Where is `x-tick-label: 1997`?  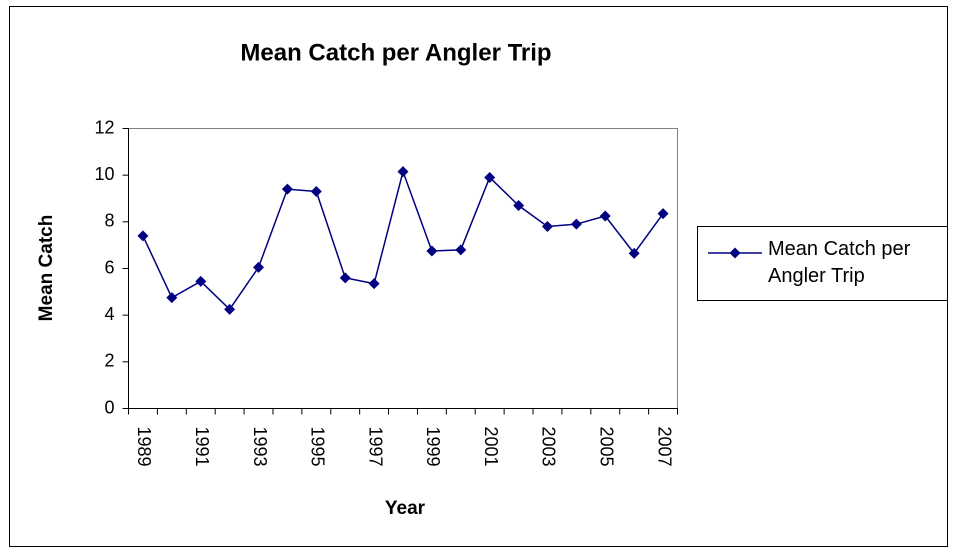
x-tick-label: 1997 is located at coordinates (375, 447).